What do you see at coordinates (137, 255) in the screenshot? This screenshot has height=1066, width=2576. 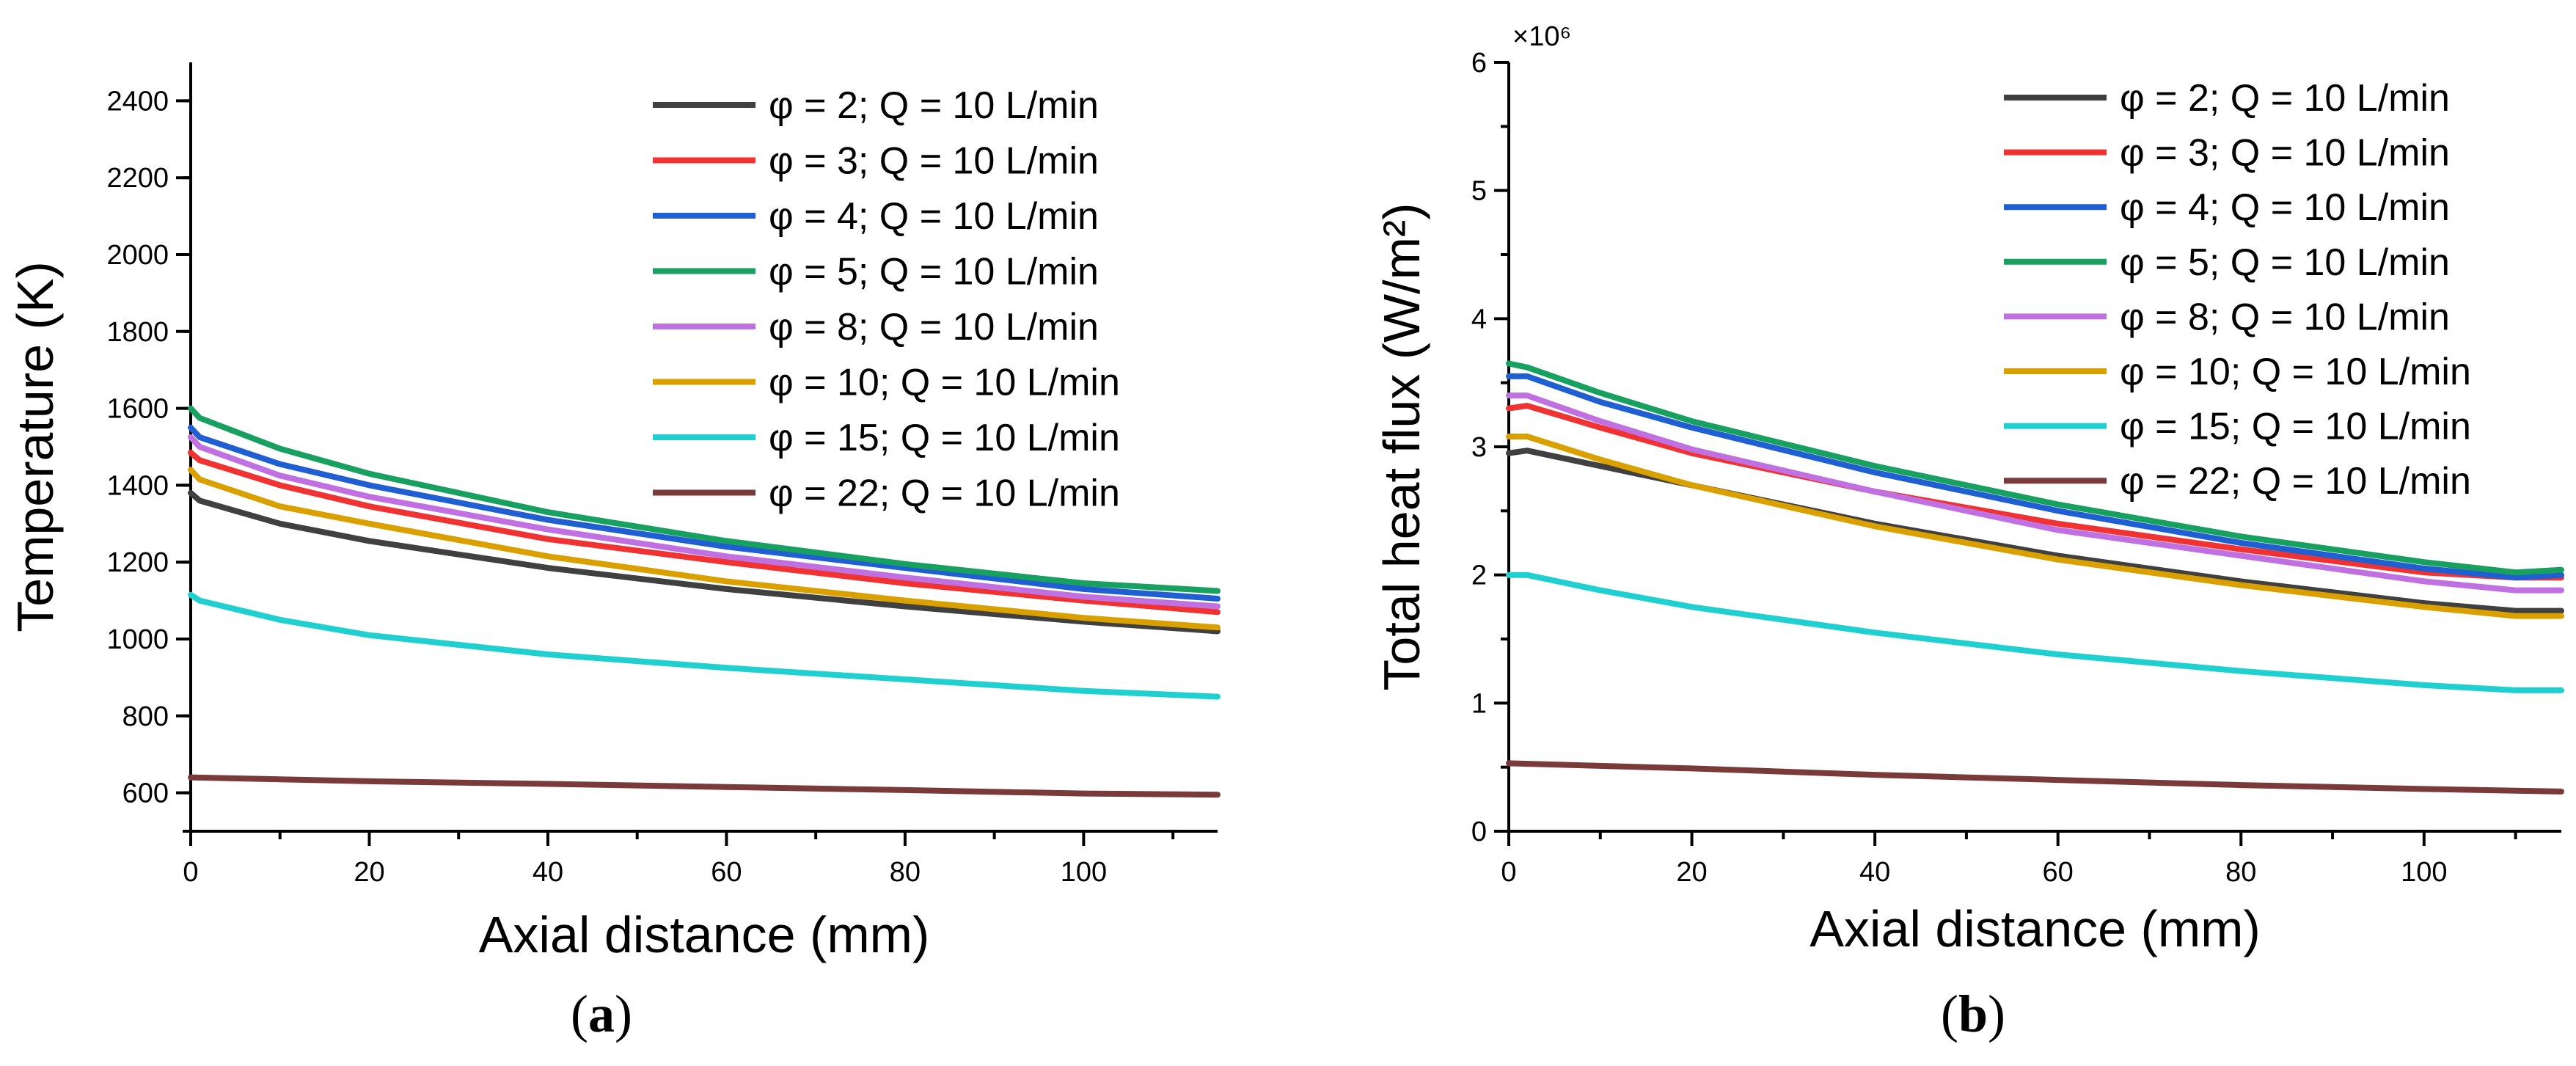 I see `y-tick-label: 2000` at bounding box center [137, 255].